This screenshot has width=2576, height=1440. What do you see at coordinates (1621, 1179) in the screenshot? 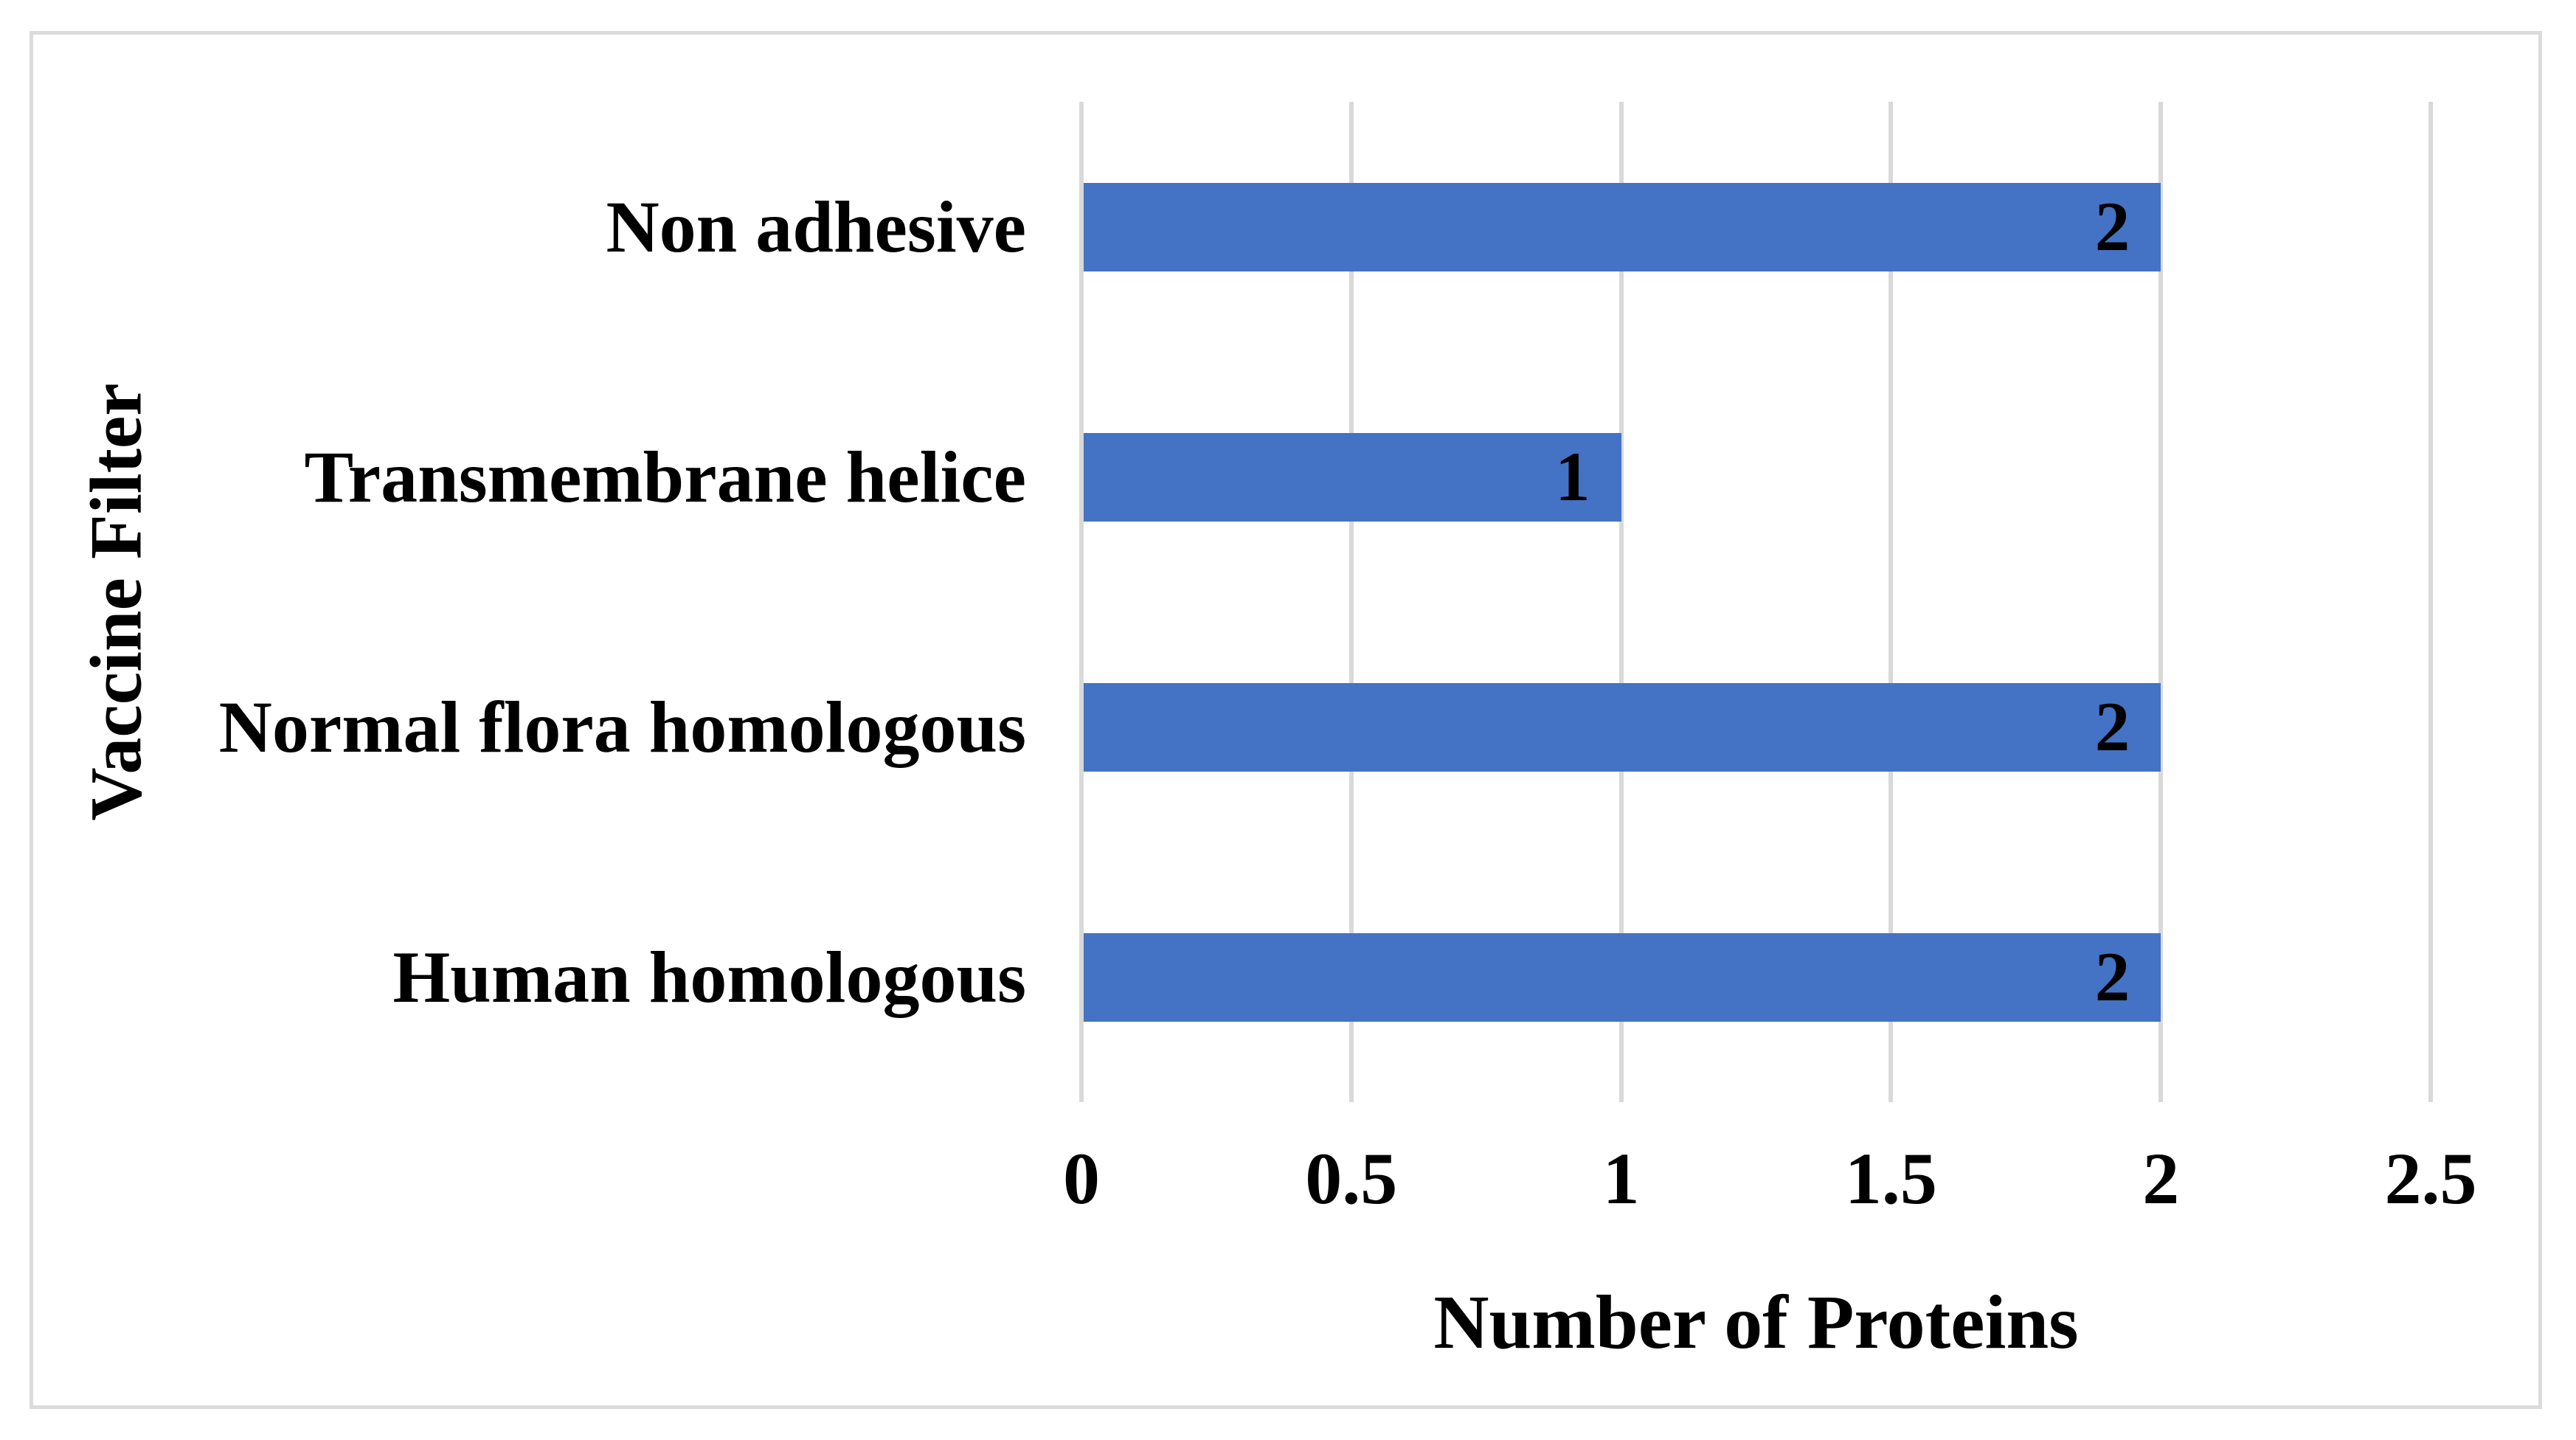
I see `x-tick-label-1: 1` at bounding box center [1621, 1179].